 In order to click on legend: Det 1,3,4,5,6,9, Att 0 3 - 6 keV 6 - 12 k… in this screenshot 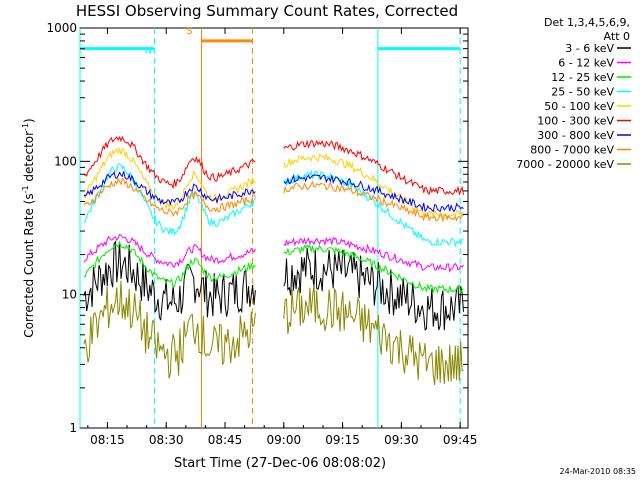, I will do `click(573, 93)`.